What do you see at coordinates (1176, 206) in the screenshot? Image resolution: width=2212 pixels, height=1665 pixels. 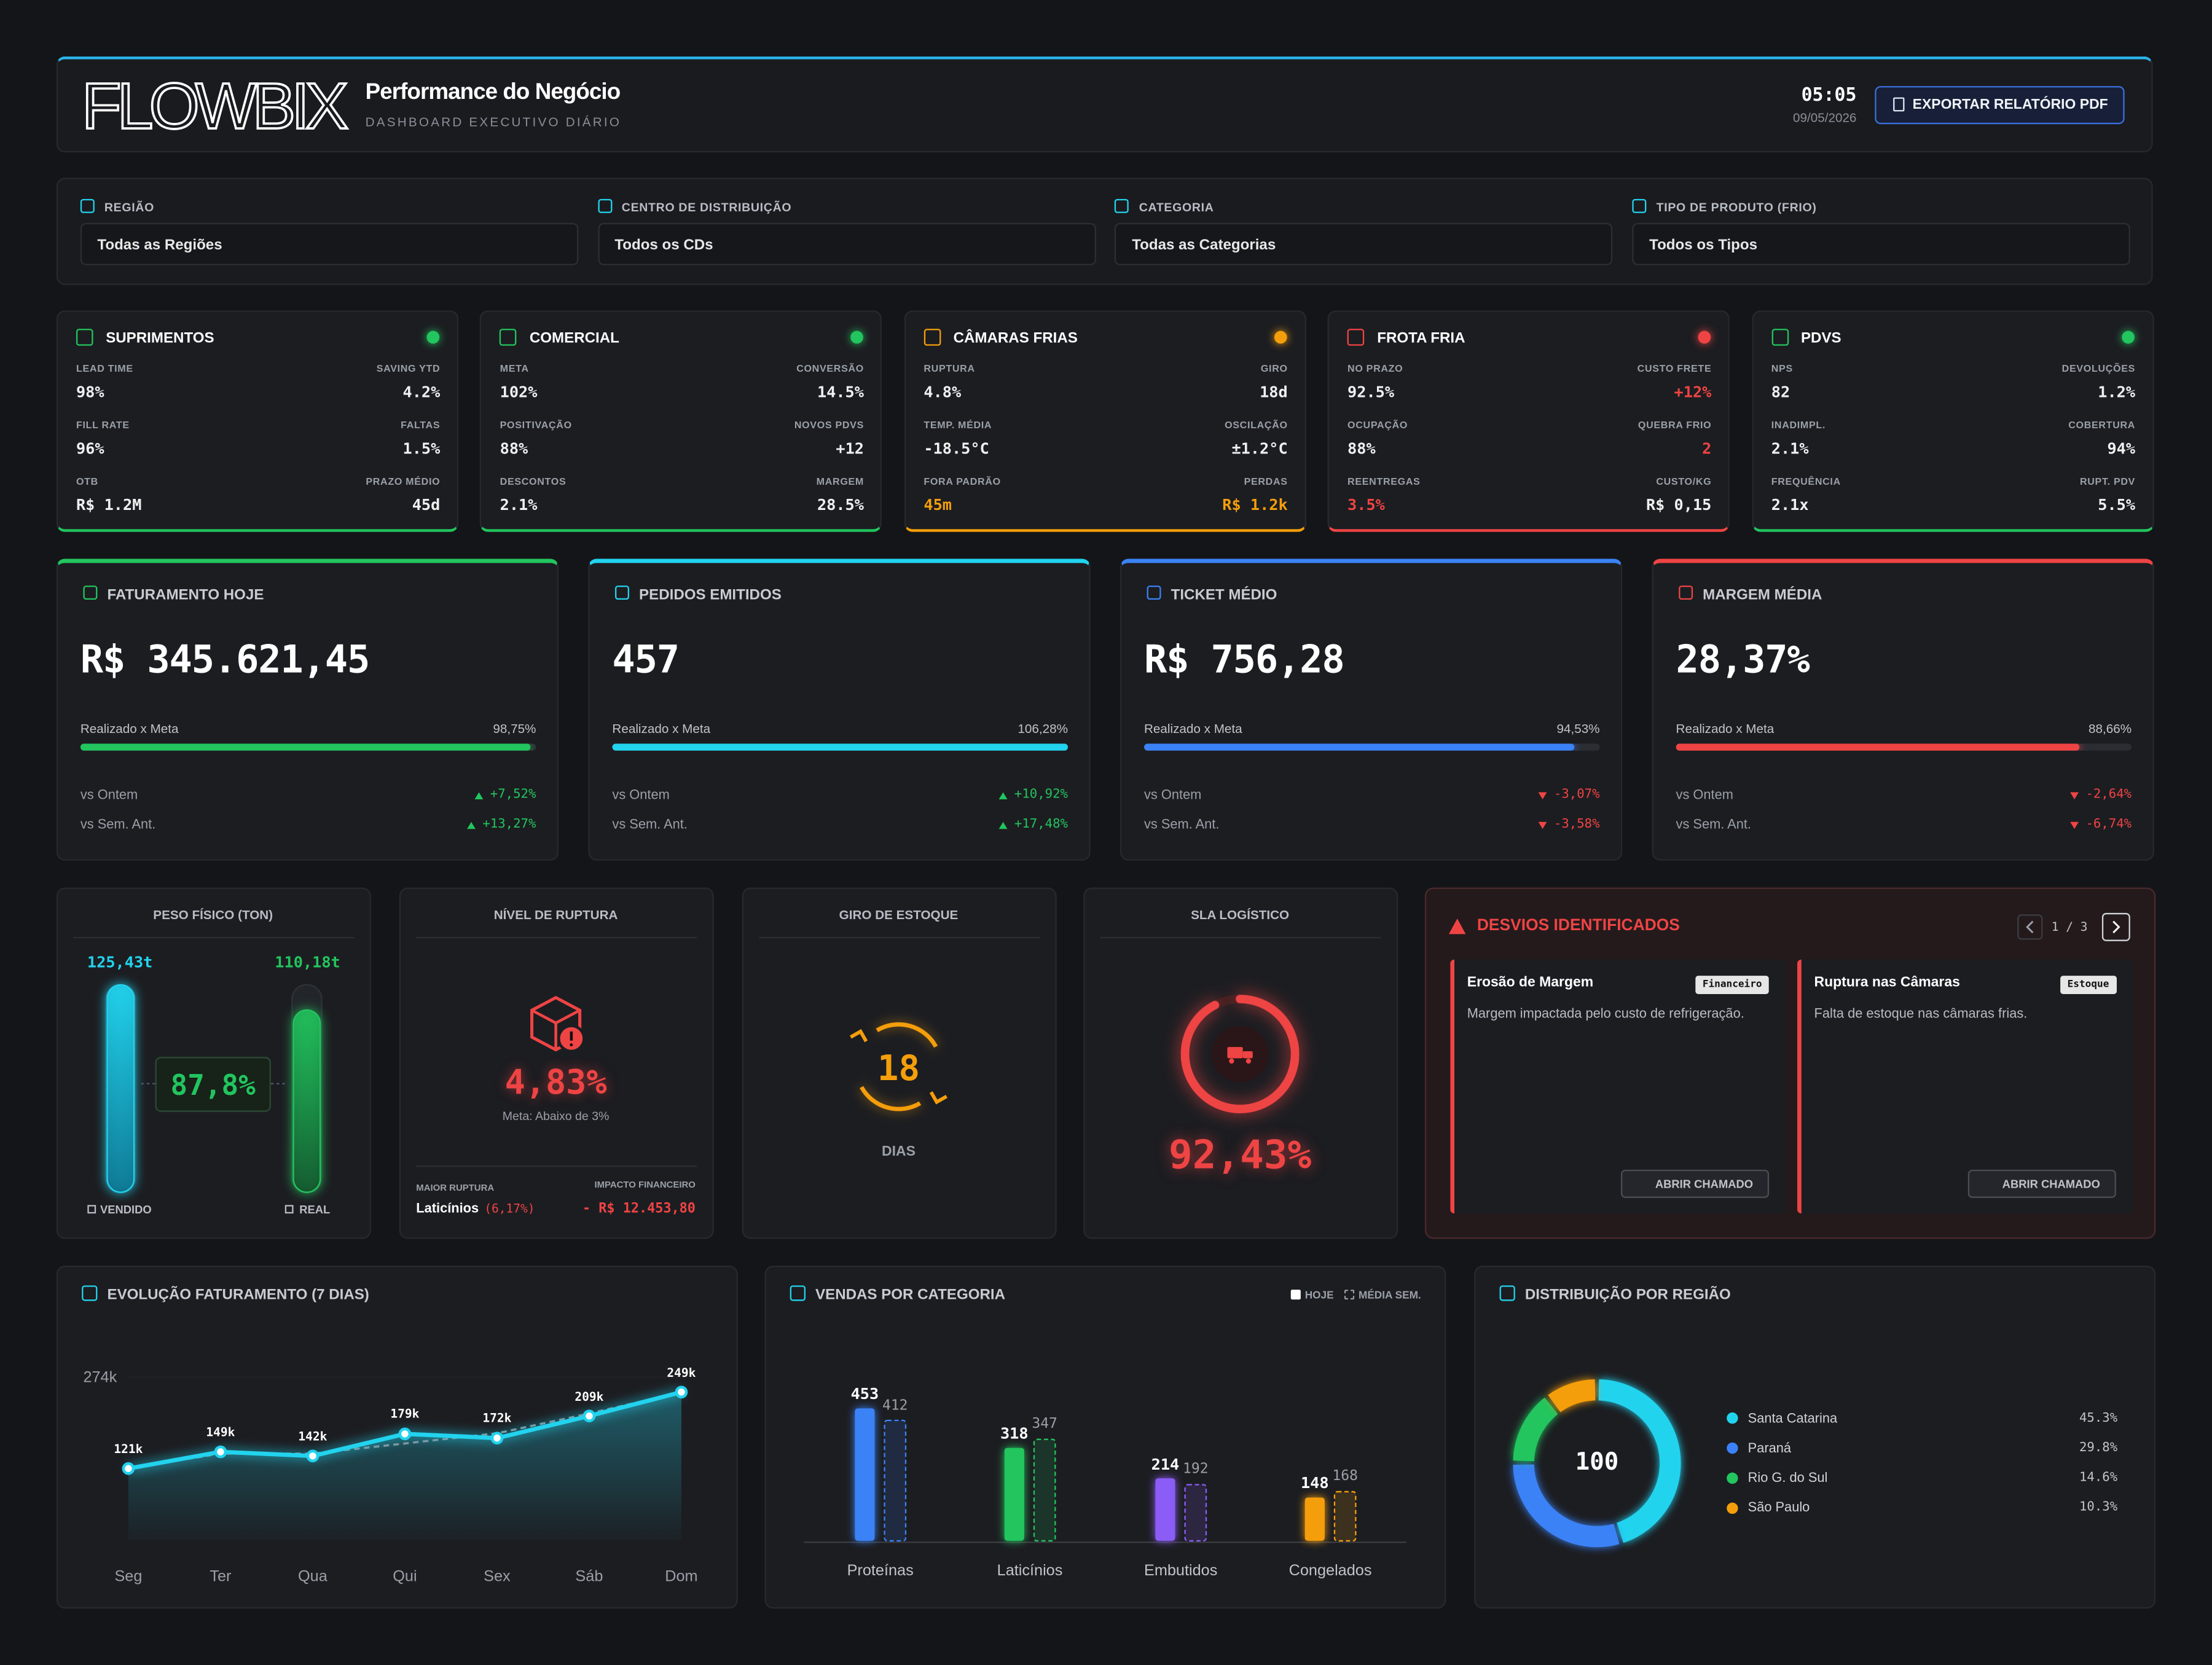 I see `filter-label: CATEGORIA` at bounding box center [1176, 206].